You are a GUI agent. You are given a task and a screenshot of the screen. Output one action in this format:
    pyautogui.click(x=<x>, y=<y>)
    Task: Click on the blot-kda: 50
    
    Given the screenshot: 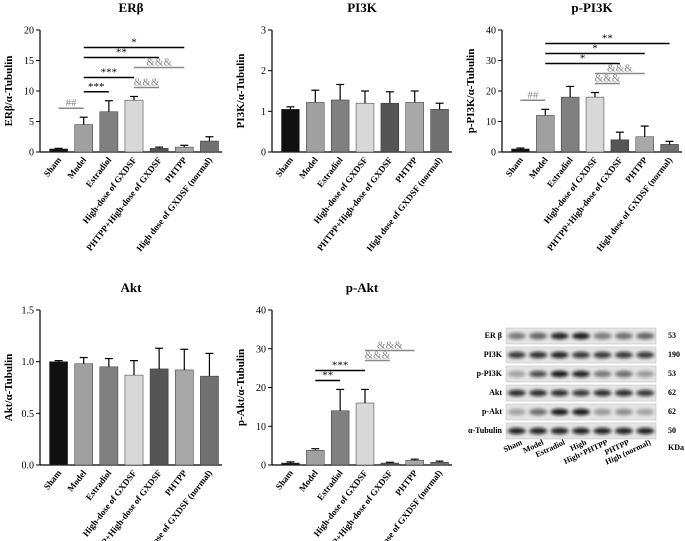 What is the action you would take?
    pyautogui.click(x=672, y=430)
    